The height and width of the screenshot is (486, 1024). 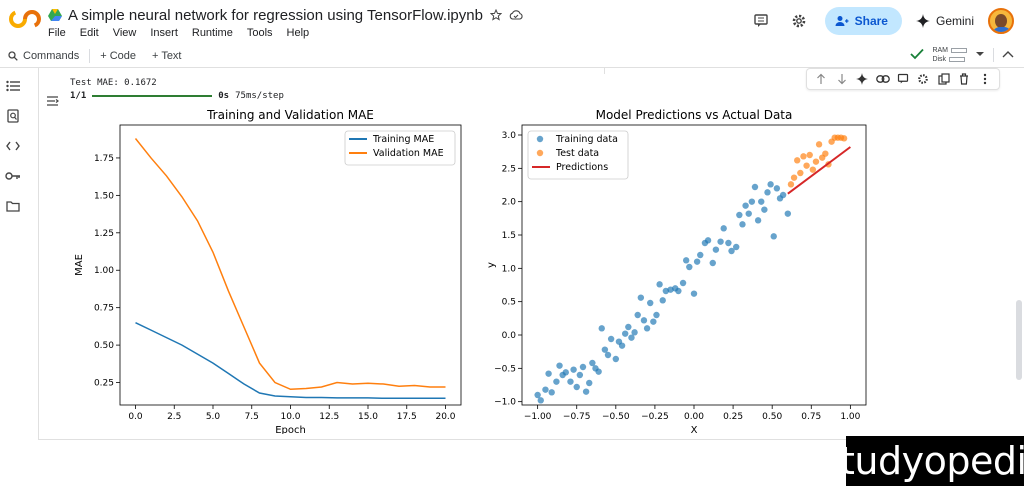 I want to click on x-tick-label: 2.5, so click(x=174, y=417).